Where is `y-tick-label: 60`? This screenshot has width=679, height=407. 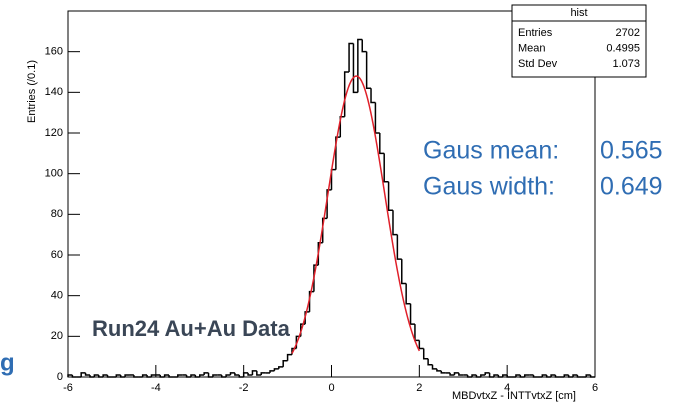
y-tick-label: 60 is located at coordinates (57, 255).